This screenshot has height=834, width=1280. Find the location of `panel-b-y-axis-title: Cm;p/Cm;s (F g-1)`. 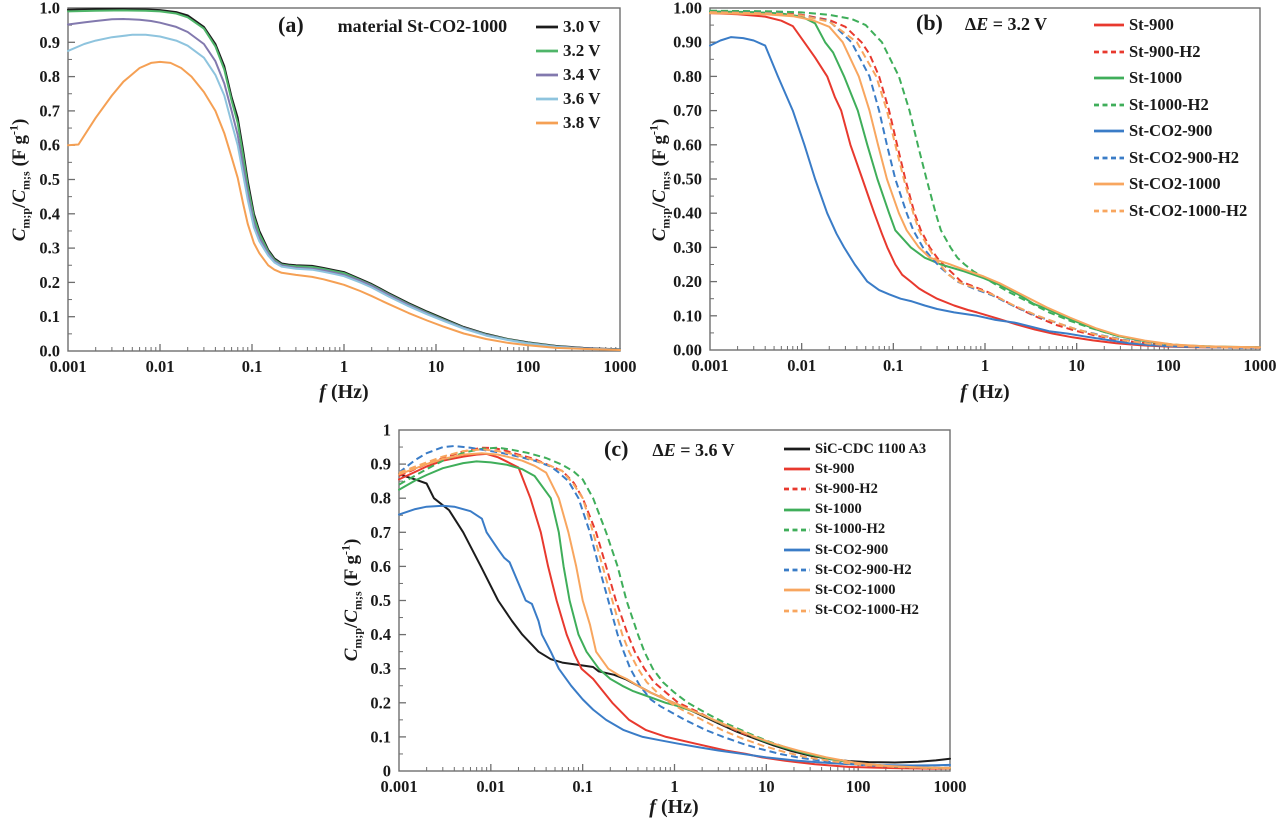

panel-b-y-axis-title: Cm;p/Cm;s (F g-1) is located at coordinates (659, 180).